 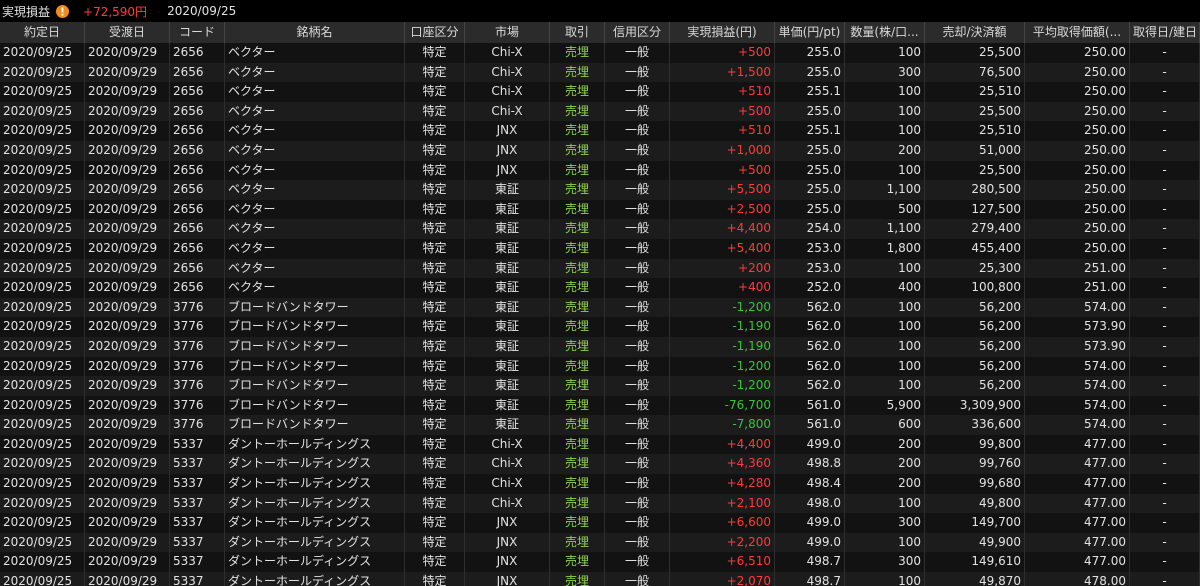 I want to click on cell: +1,000, so click(x=722, y=150).